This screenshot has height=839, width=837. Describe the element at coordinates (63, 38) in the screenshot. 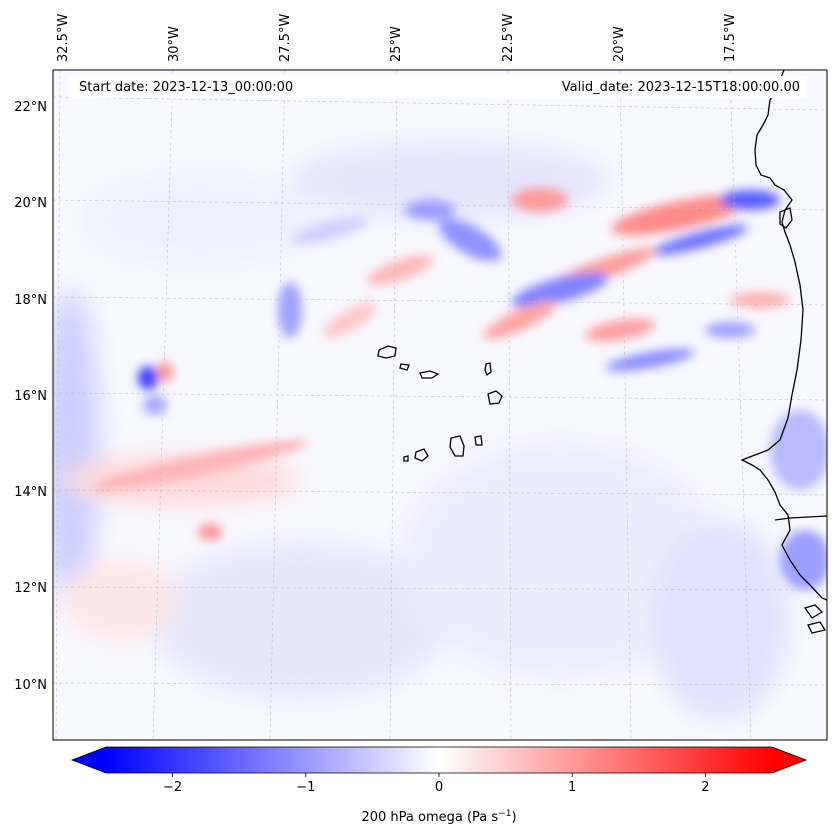

I see `lon-label: 32.5°W` at that location.